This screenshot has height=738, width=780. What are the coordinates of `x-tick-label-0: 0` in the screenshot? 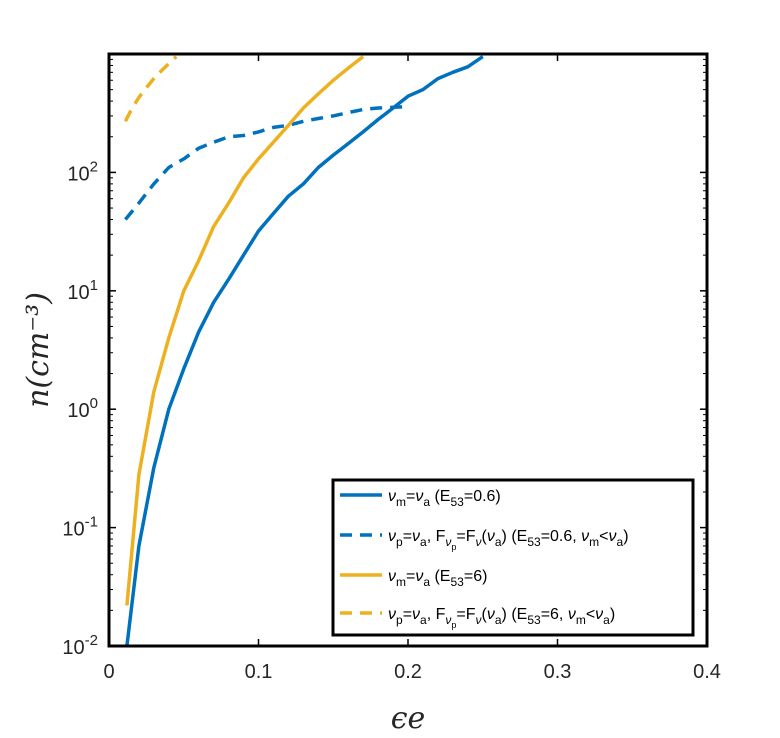 It's located at (108, 672).